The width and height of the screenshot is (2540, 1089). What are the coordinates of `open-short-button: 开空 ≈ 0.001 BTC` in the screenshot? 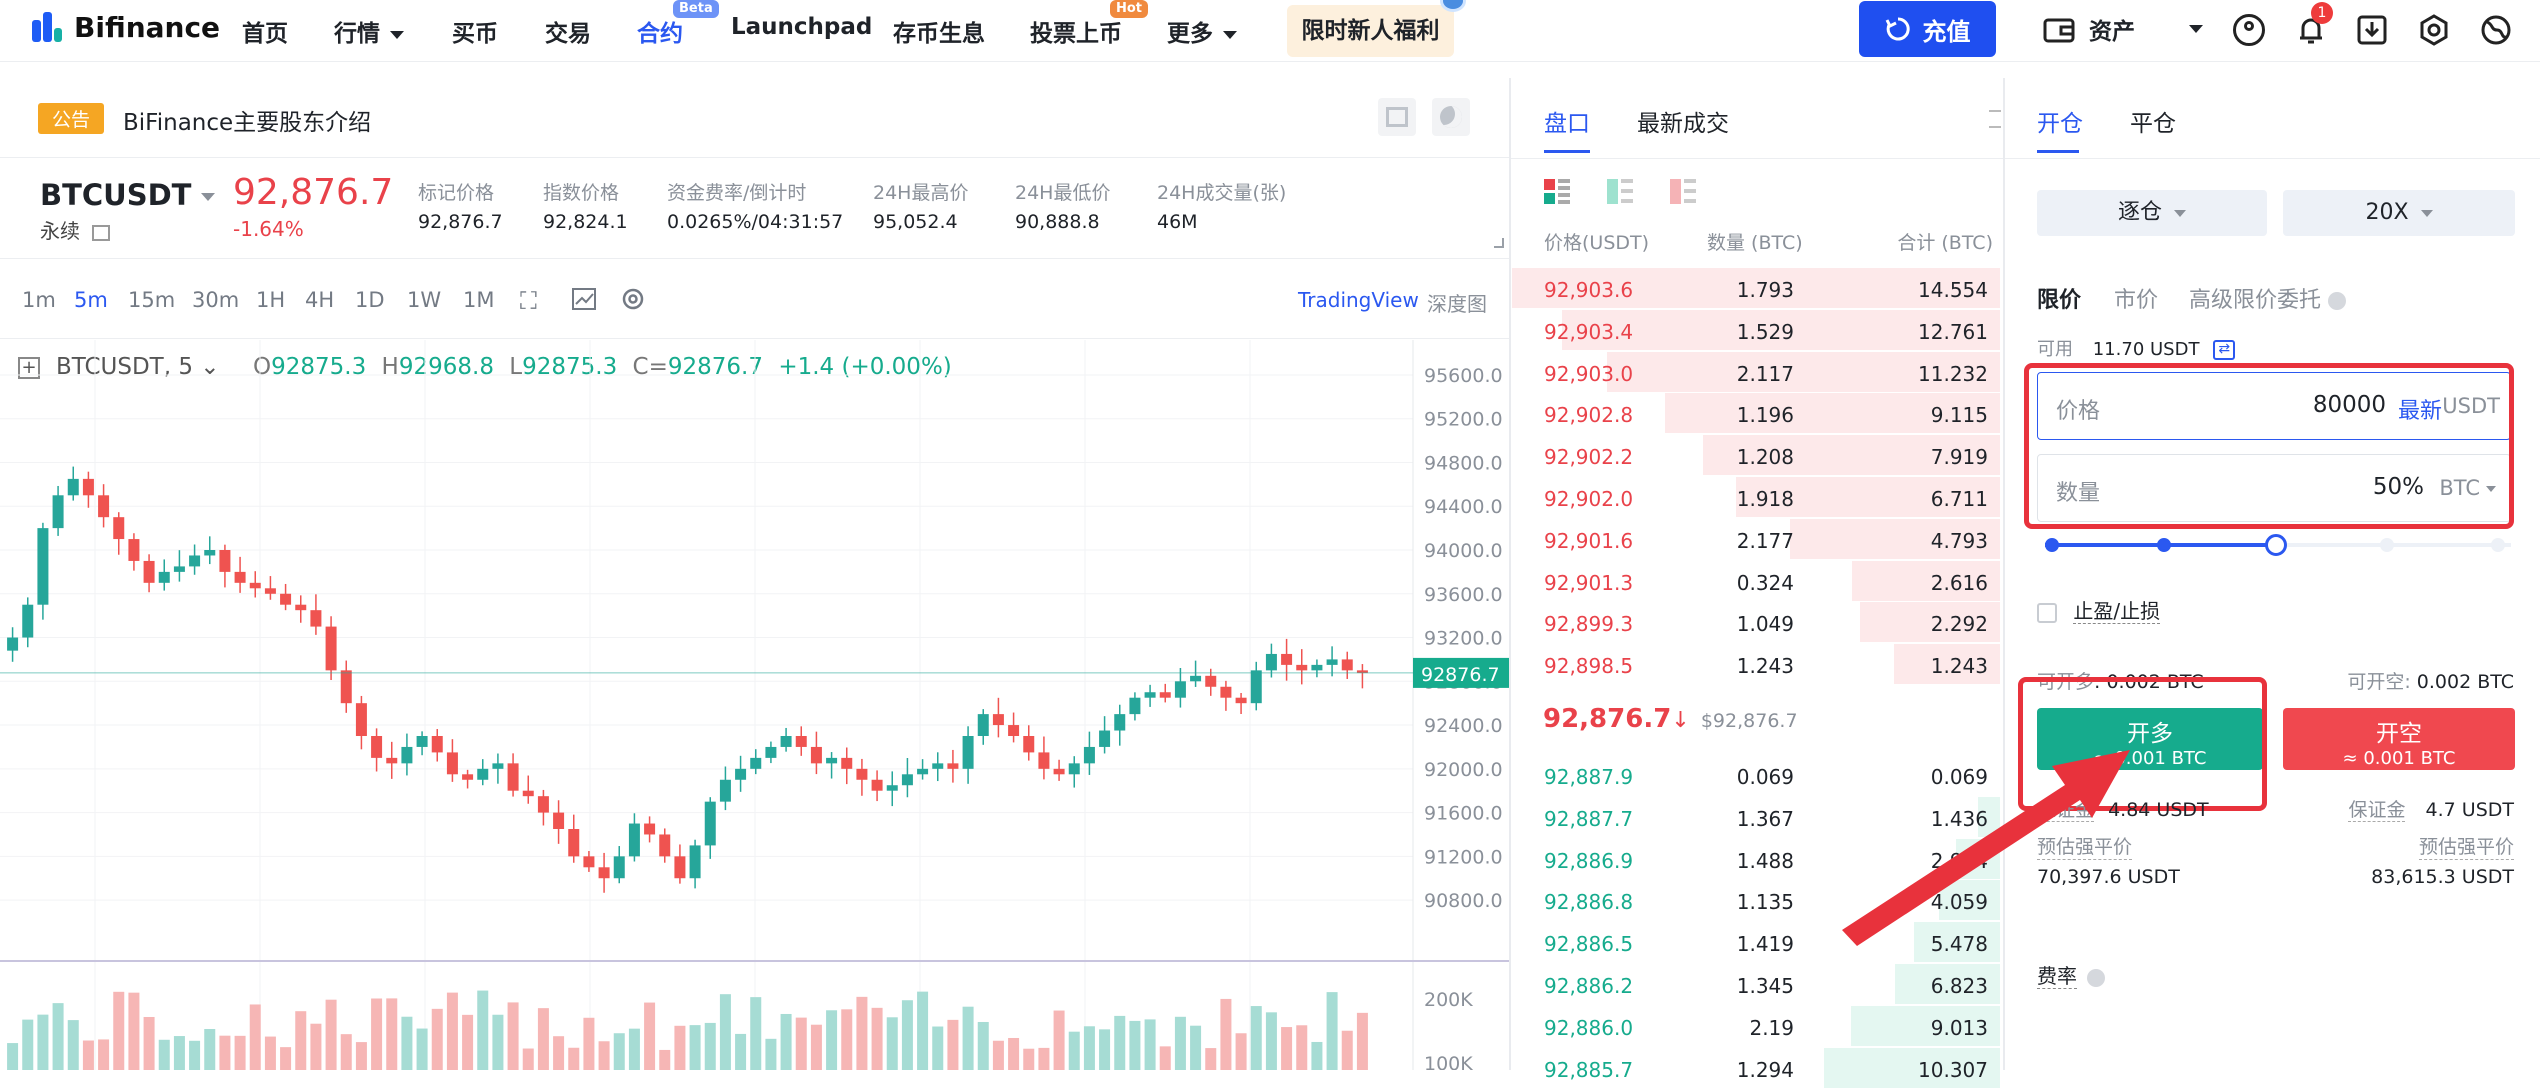 It's located at (2399, 739).